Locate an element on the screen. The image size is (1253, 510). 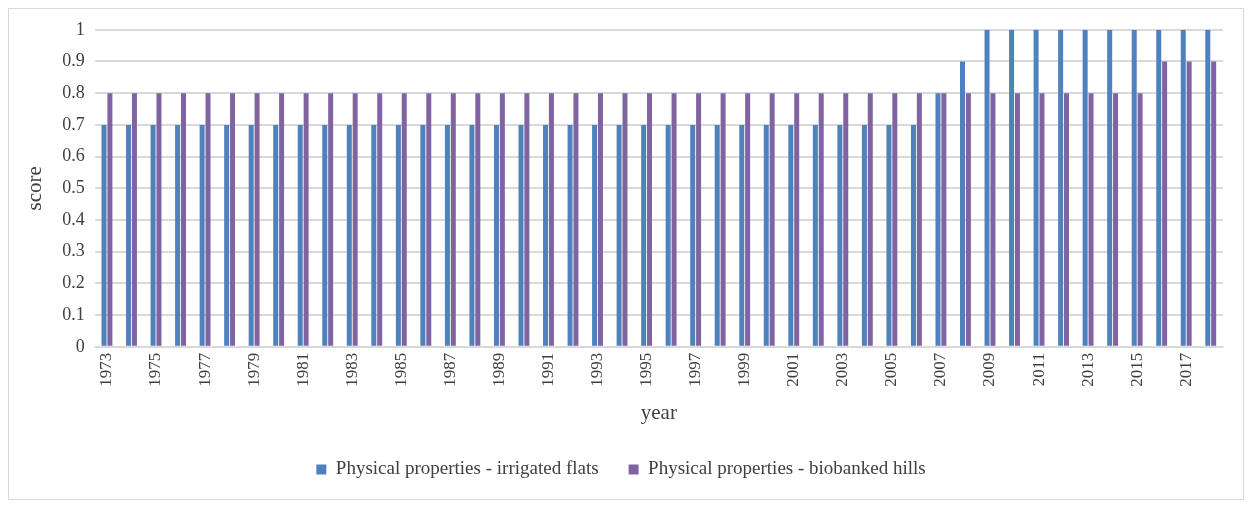
x-tick-label: 1979 is located at coordinates (253, 369).